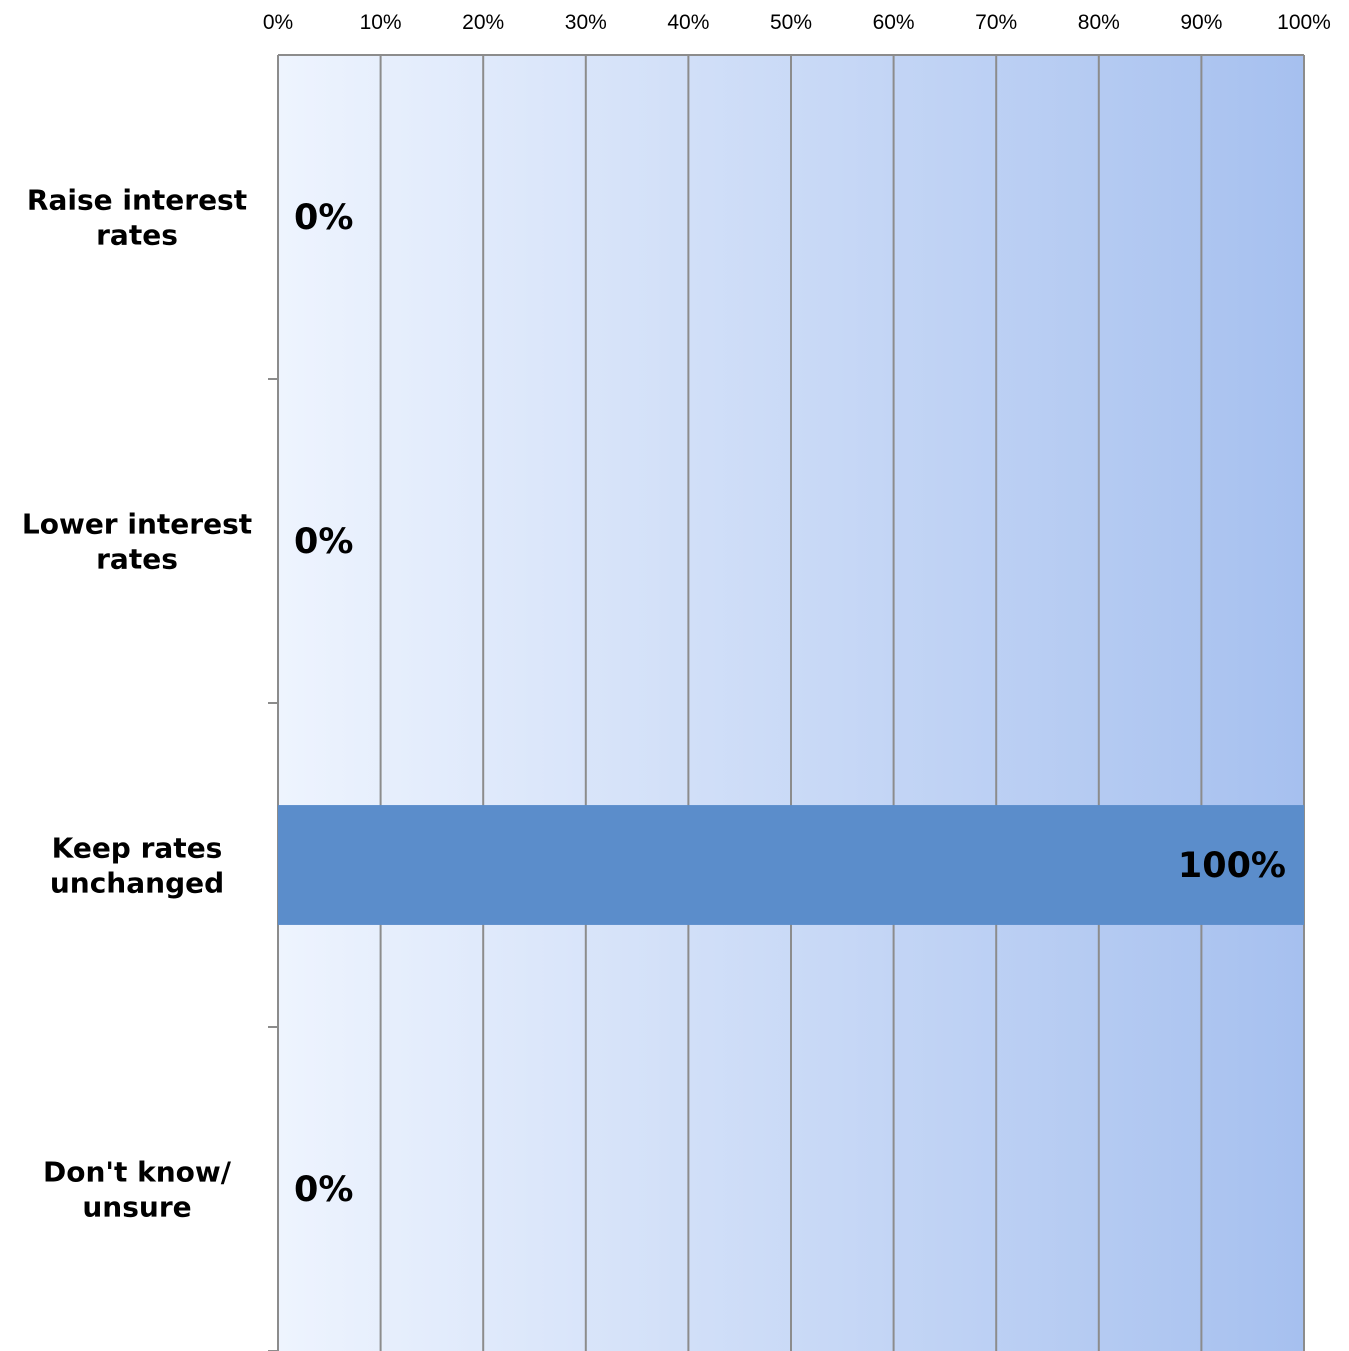  I want to click on category-label: Don't know/unsure, so click(137, 1190).